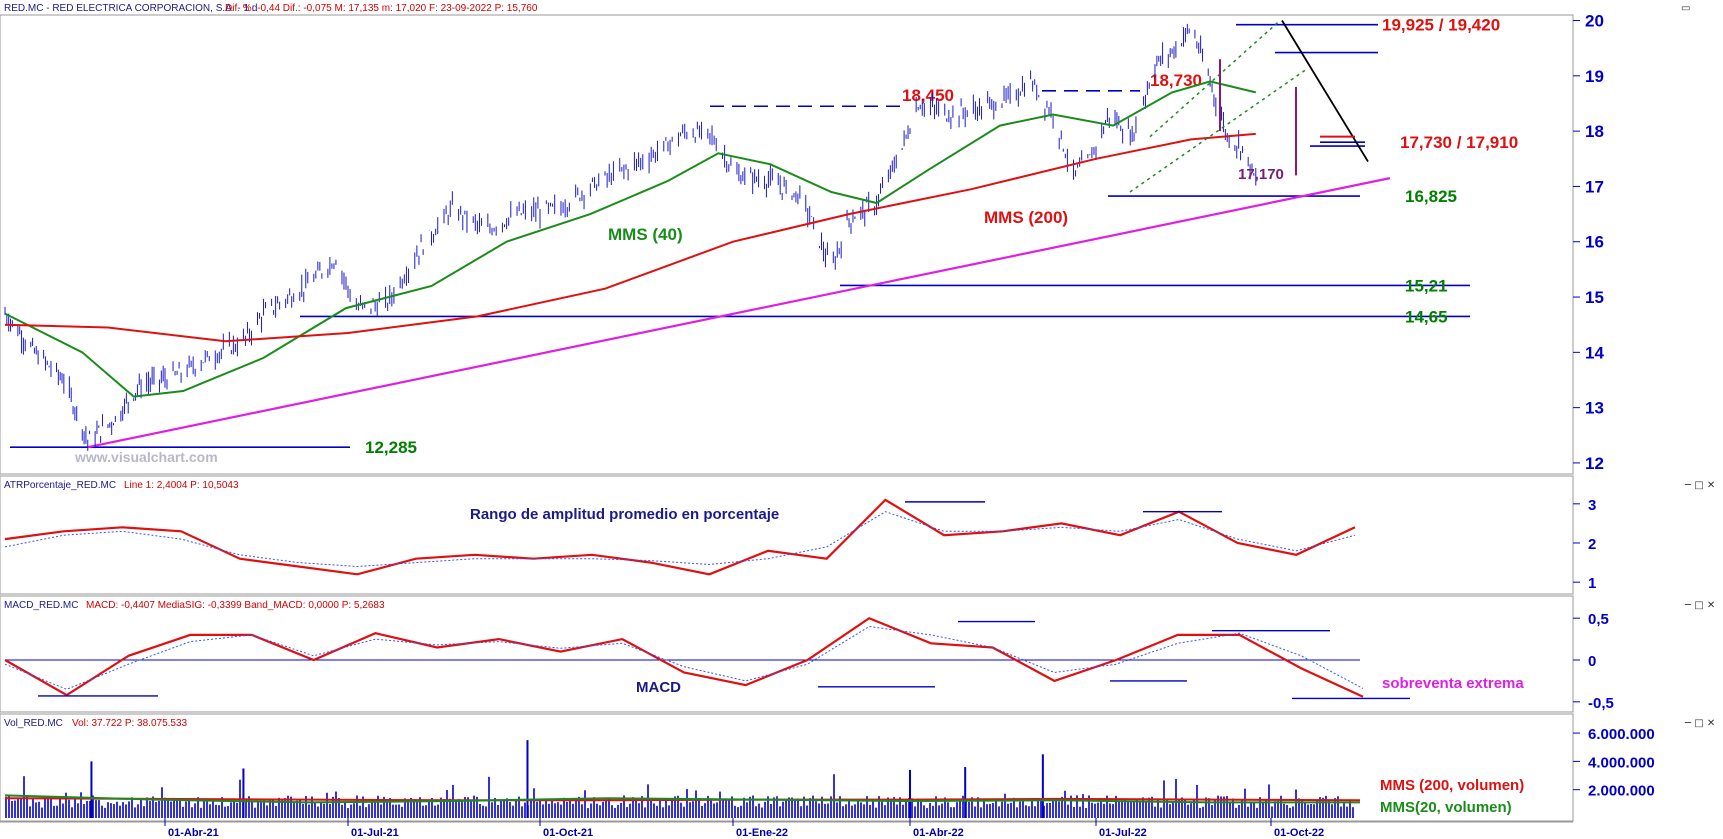  I want to click on atr-series, so click(680, 537).